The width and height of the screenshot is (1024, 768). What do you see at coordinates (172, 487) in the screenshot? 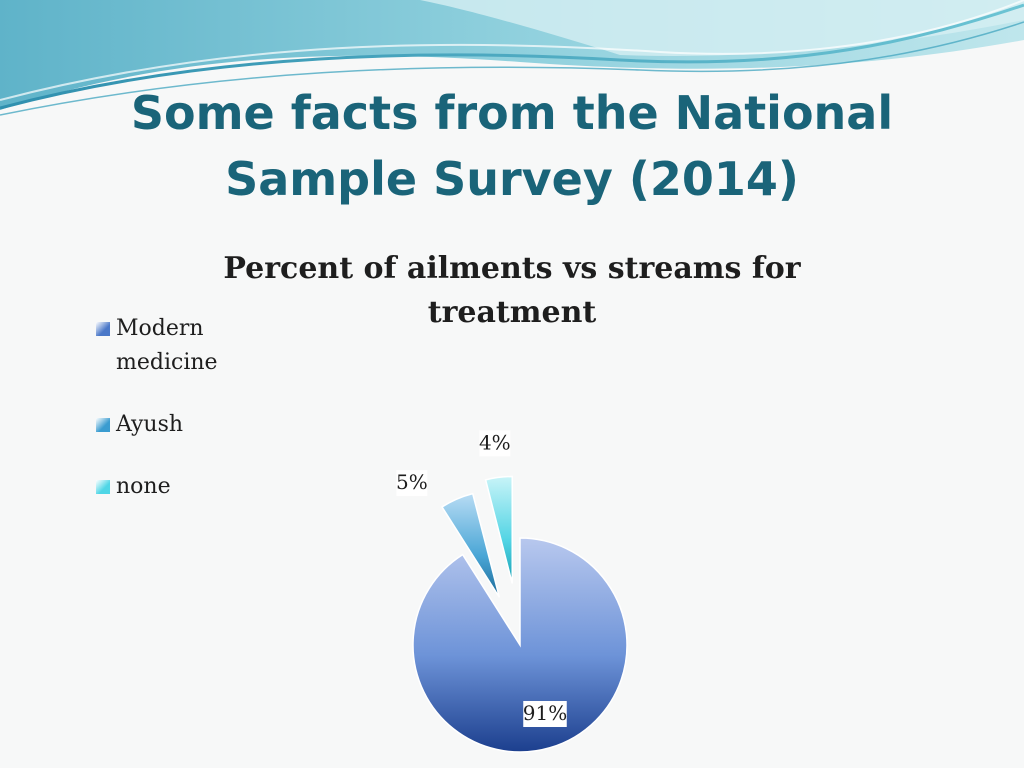
I see `legend-item-none: none` at bounding box center [172, 487].